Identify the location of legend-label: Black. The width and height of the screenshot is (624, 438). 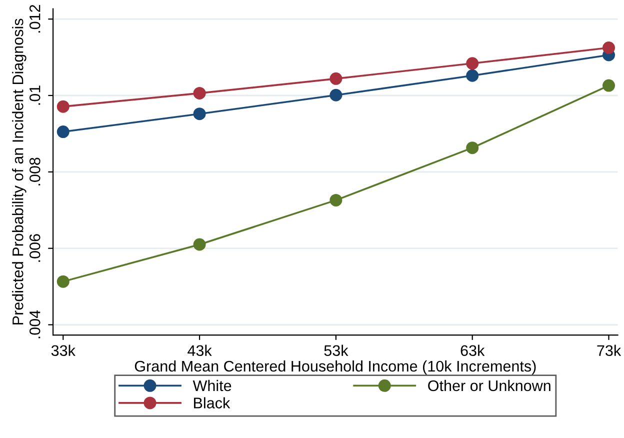
(212, 402).